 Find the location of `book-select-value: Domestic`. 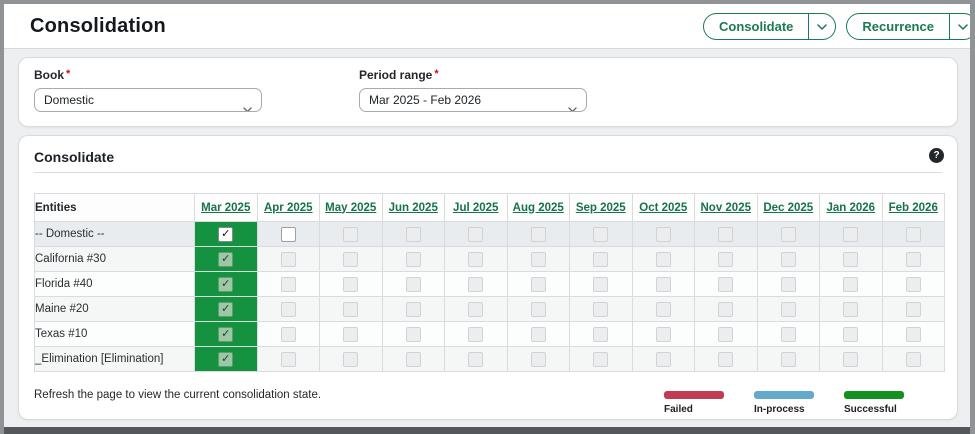

book-select-value: Domestic is located at coordinates (69, 100).